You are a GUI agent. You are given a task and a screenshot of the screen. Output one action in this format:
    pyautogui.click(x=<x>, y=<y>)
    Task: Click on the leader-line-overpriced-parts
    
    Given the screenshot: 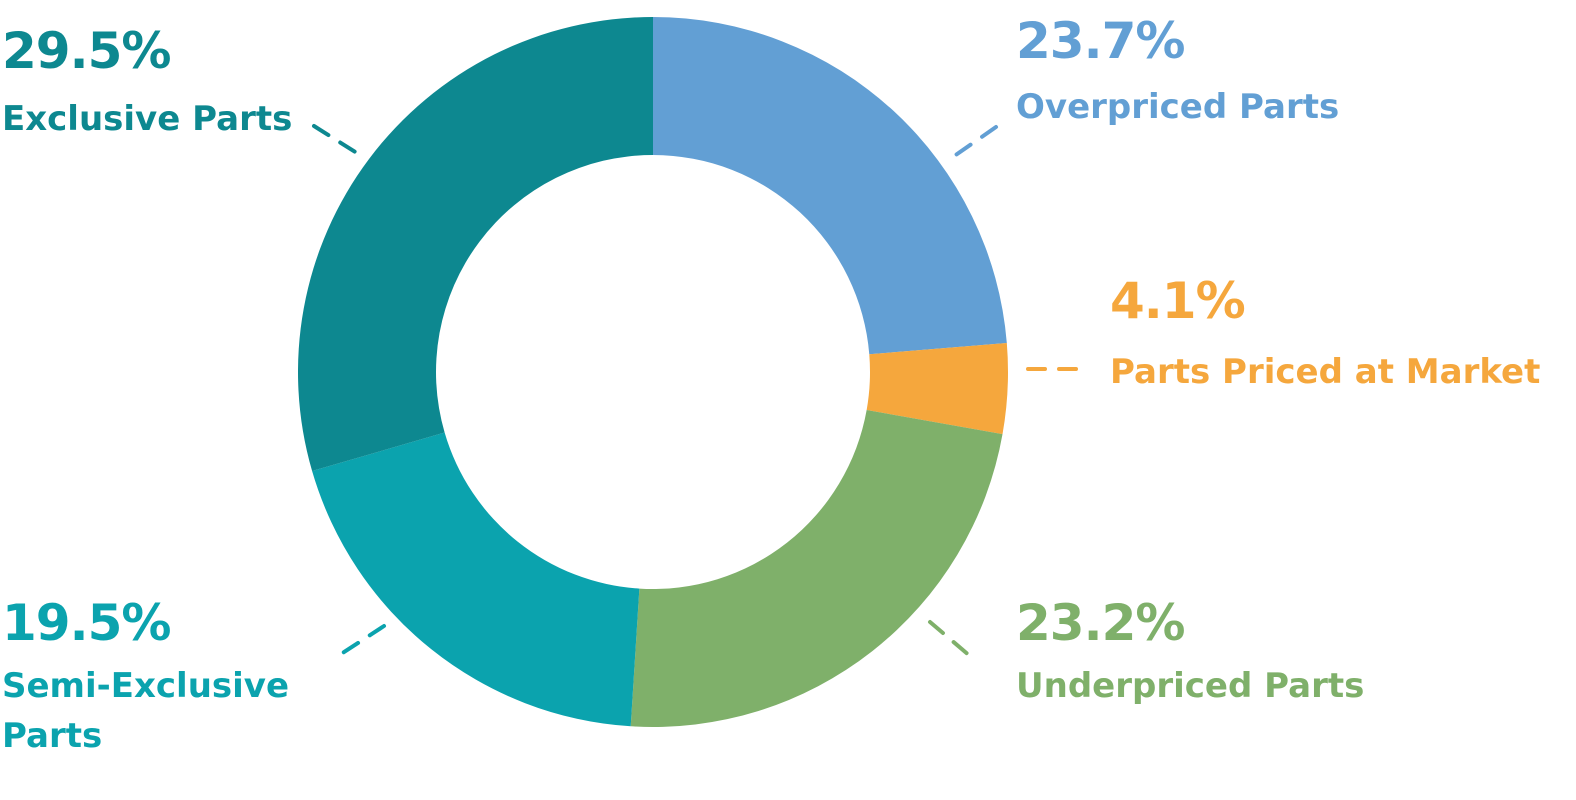 What is the action you would take?
    pyautogui.click(x=973, y=143)
    